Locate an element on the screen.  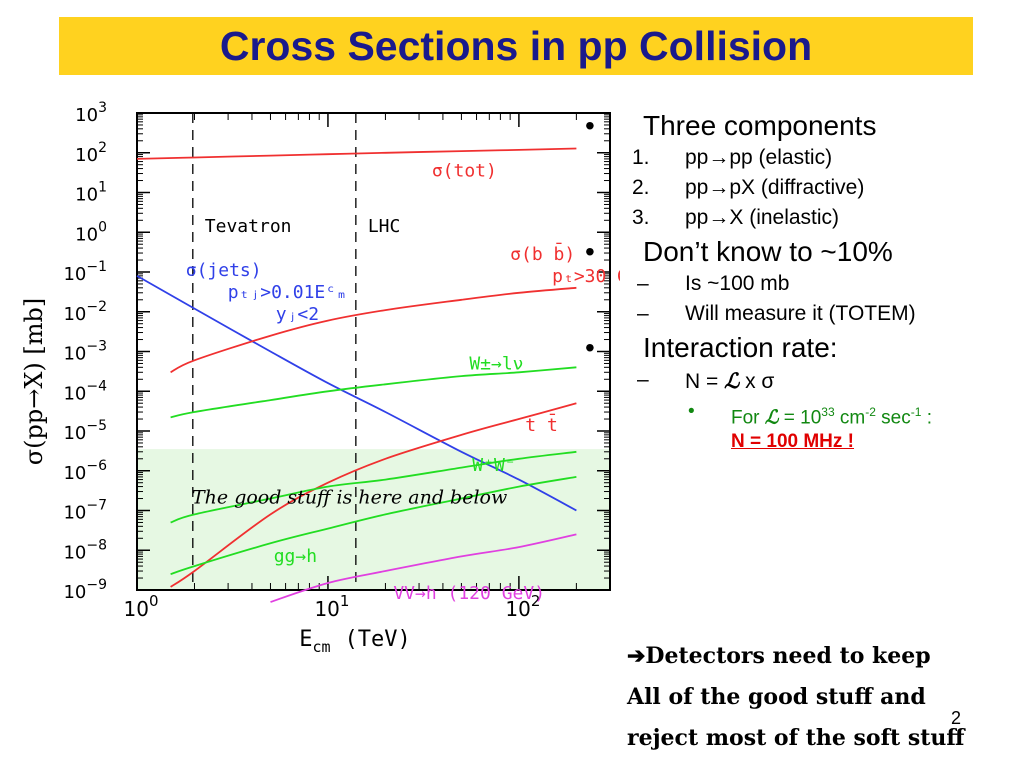
good-stuff-label: The good stuff is here and below is located at coordinates (349, 498).